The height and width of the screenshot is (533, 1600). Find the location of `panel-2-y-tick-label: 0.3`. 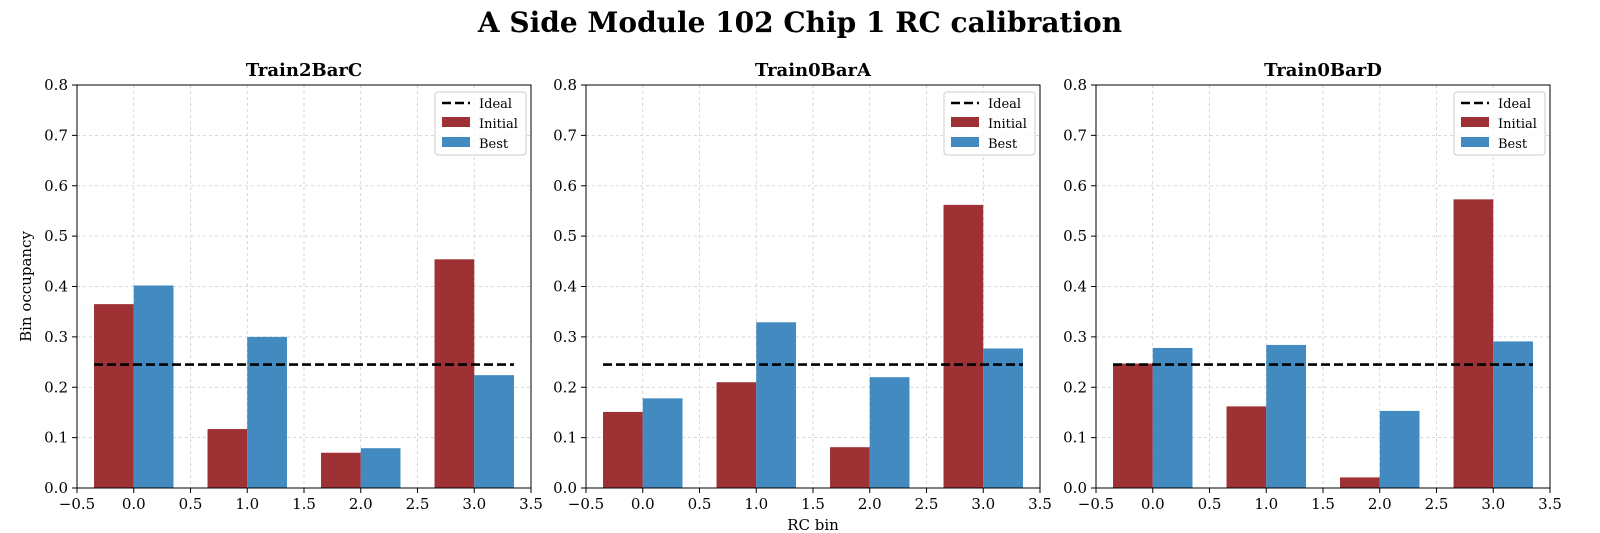

panel-2-y-tick-label: 0.3 is located at coordinates (565, 337).